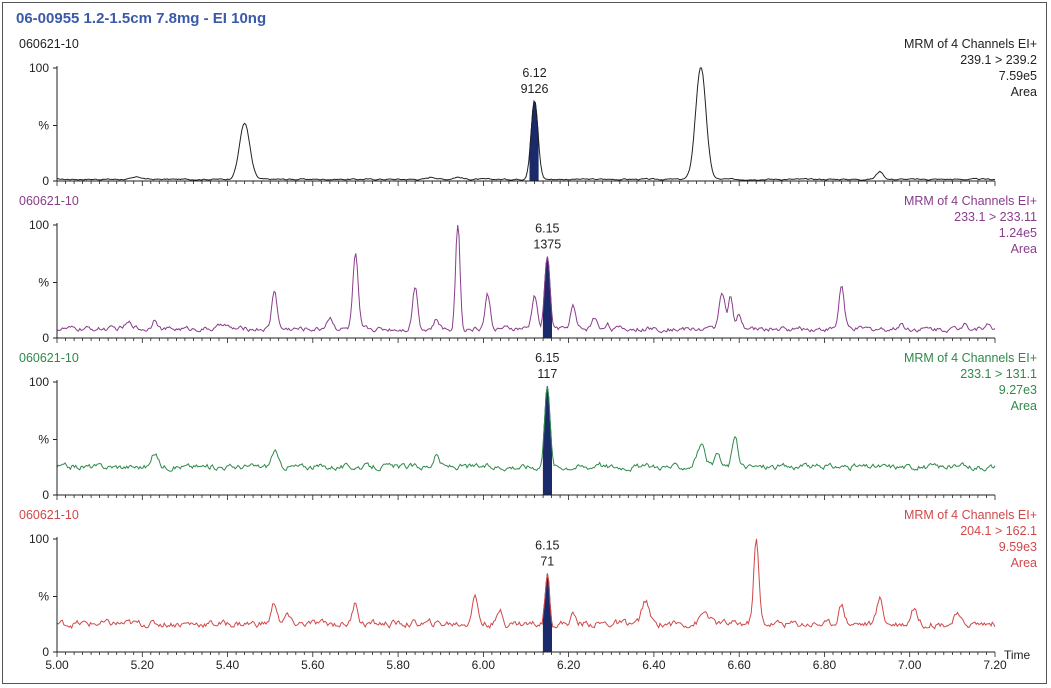 The image size is (1051, 688). Describe the element at coordinates (45, 495) in the screenshot. I see `y-tick-label-3-2: 0` at that location.